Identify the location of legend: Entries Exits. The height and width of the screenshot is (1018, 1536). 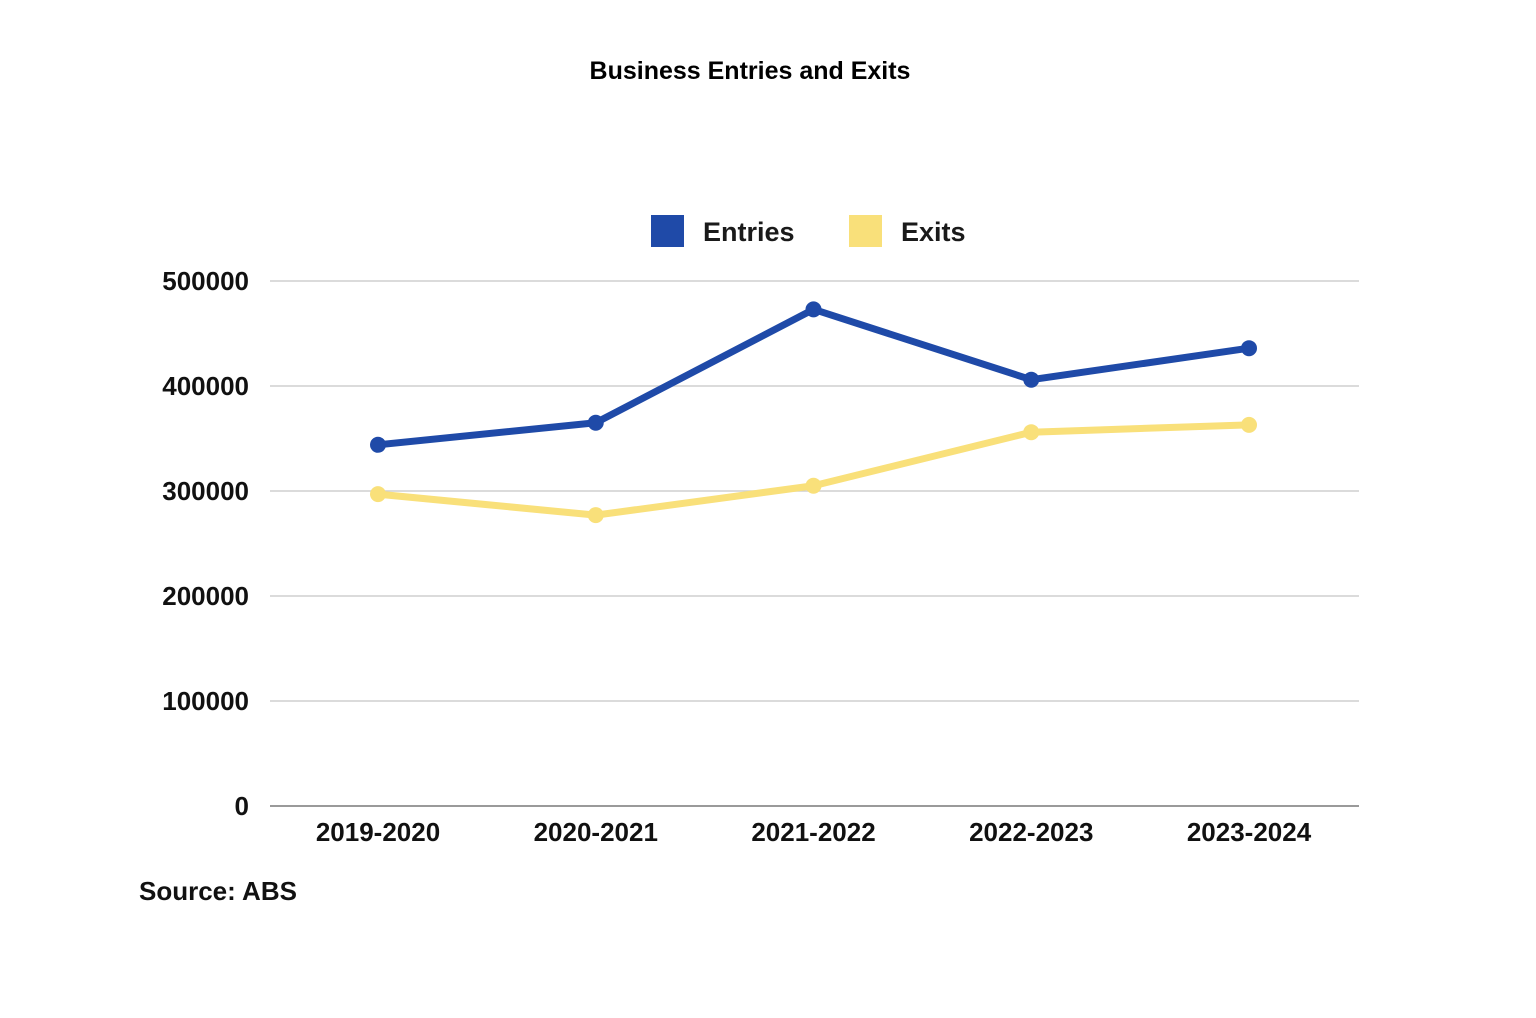
(808, 231).